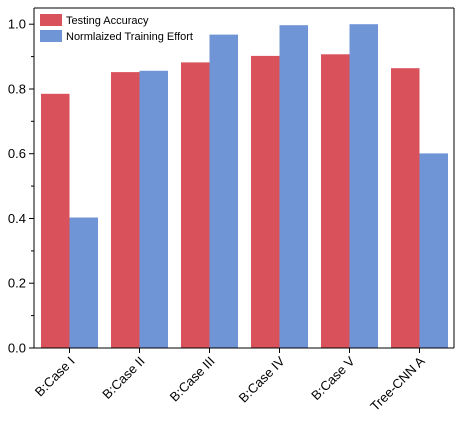 The height and width of the screenshot is (425, 461). What do you see at coordinates (17, 153) in the screenshot?
I see `y-tick-label-4: 0.6` at bounding box center [17, 153].